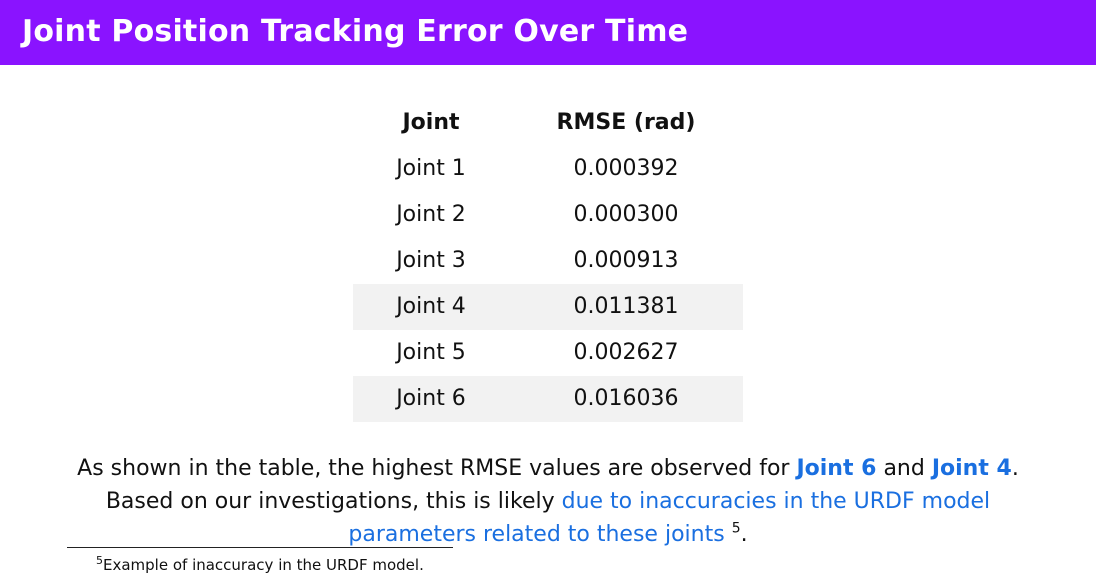  Describe the element at coordinates (431, 260) in the screenshot. I see `joint-cell: Joint 3` at that location.